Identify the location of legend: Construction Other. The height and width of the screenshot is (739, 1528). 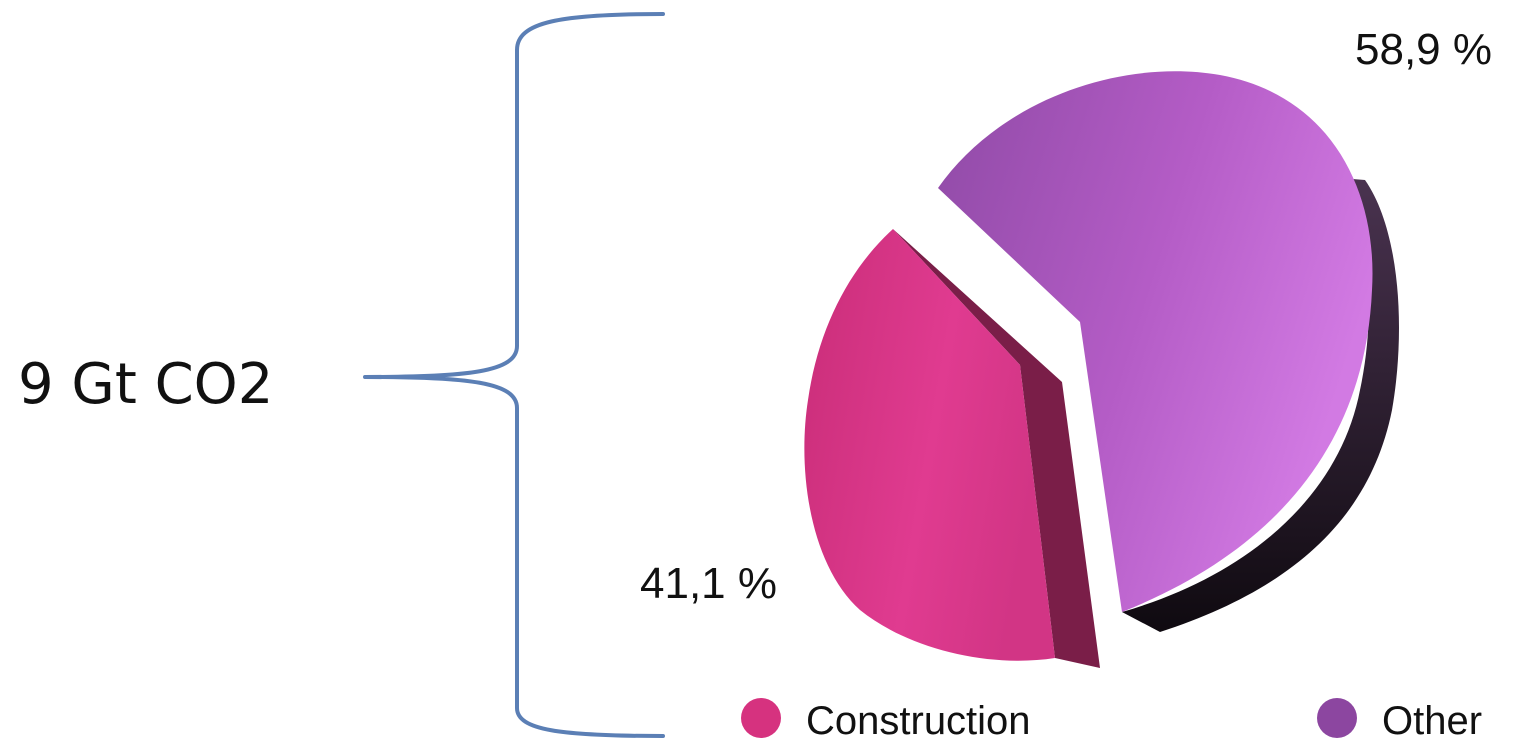
(1111, 718).